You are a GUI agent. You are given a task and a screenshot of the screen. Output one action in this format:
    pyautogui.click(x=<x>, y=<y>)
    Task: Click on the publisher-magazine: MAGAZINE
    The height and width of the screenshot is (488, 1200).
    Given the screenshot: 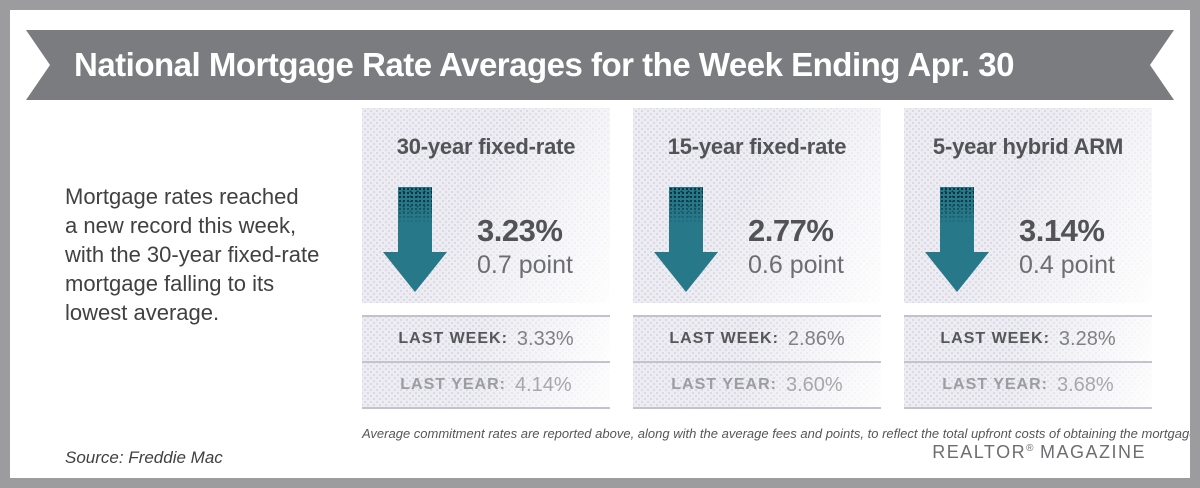 What is the action you would take?
    pyautogui.click(x=1092, y=452)
    